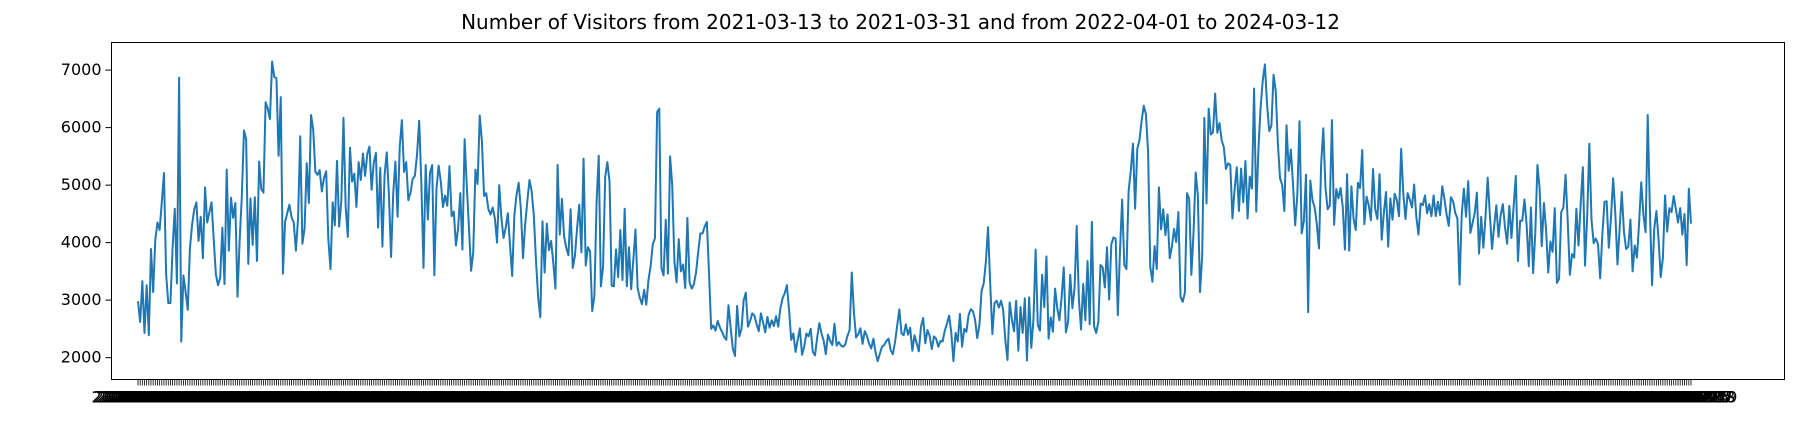 The width and height of the screenshot is (1801, 436). Describe the element at coordinates (1355, 397) in the screenshot. I see `x-tick-label: 2023-09-27` at that location.